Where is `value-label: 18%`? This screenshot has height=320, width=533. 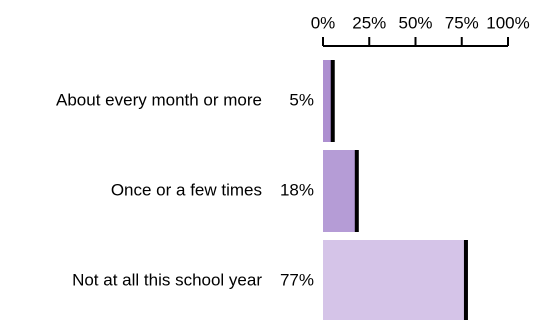
value-label: 18% is located at coordinates (297, 189).